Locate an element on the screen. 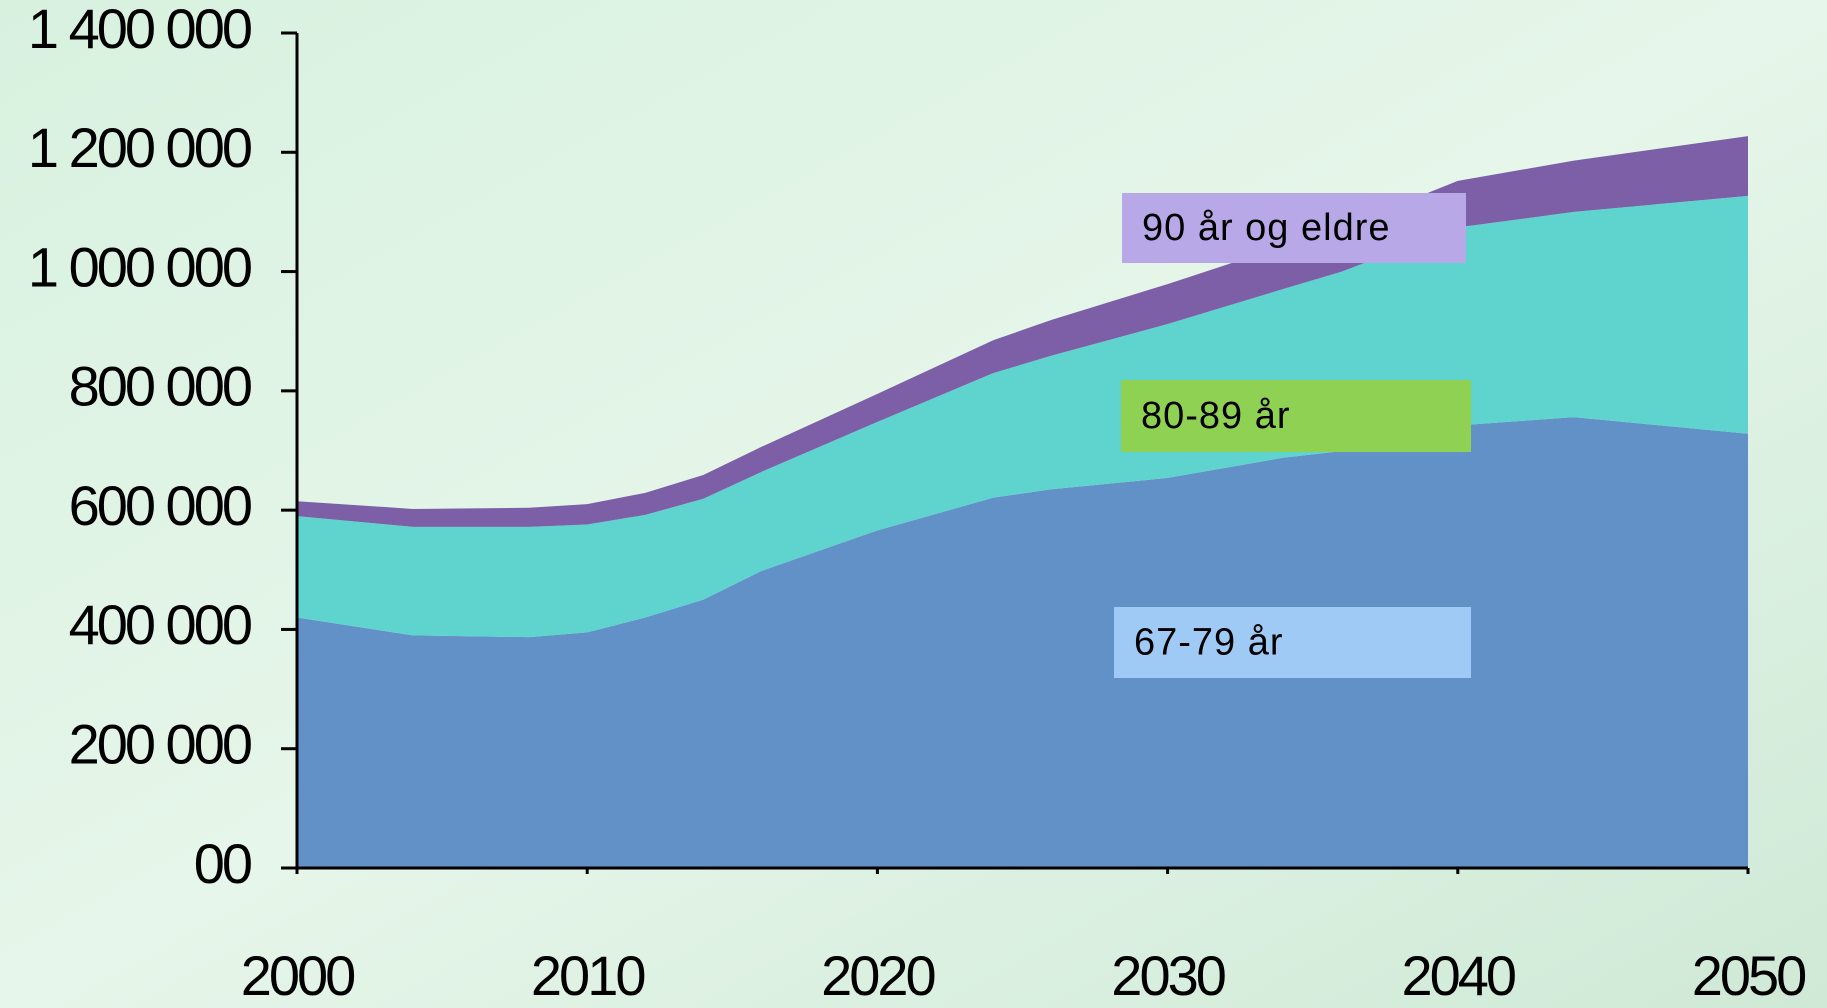  y-tick-label: 00 is located at coordinates (222, 863).